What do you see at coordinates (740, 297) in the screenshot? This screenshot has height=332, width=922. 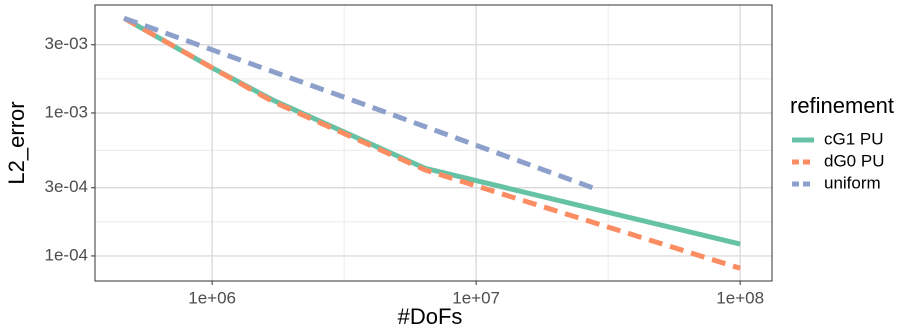 I see `x-tick-label: 1e+08` at bounding box center [740, 297].